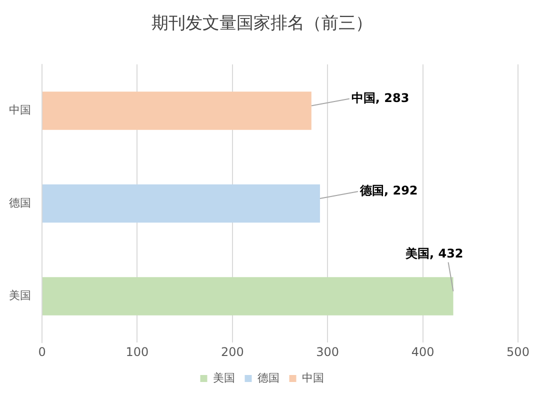  Describe the element at coordinates (20, 203) in the screenshot. I see `y-tick-label: 德国` at that location.